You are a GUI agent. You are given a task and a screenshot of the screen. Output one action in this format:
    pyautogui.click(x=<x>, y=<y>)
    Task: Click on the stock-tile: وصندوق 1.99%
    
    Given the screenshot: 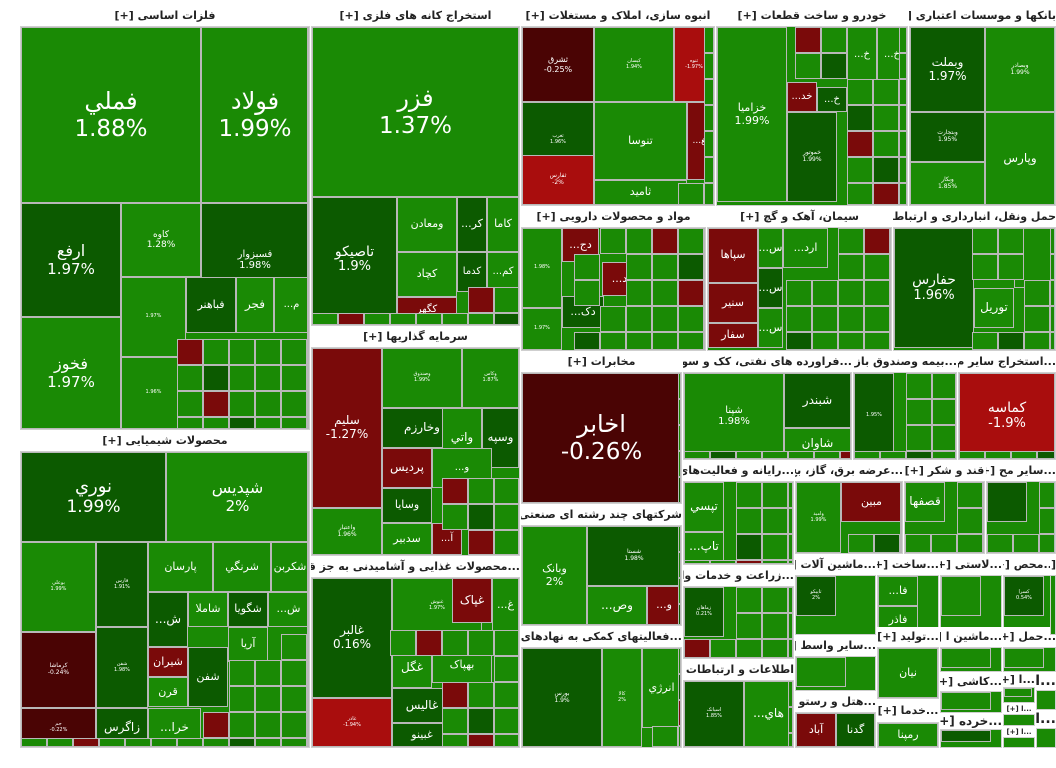 What is the action you would take?
    pyautogui.click(x=422, y=378)
    